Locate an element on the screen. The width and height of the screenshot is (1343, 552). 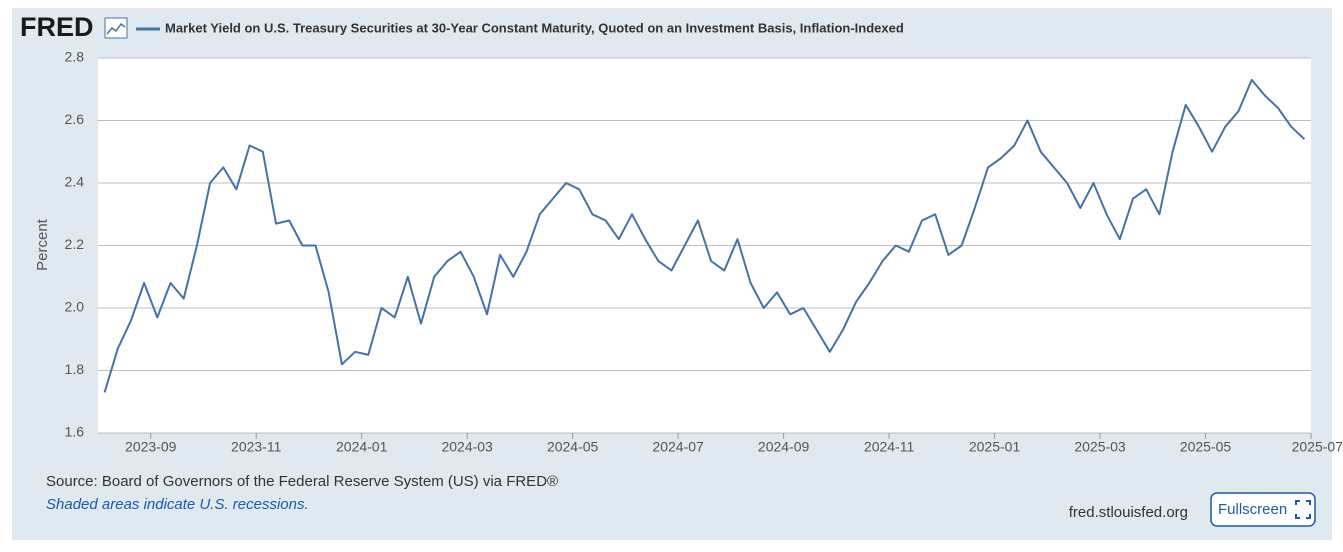
fullscreen-button: Fullscreen is located at coordinates (1263, 509).